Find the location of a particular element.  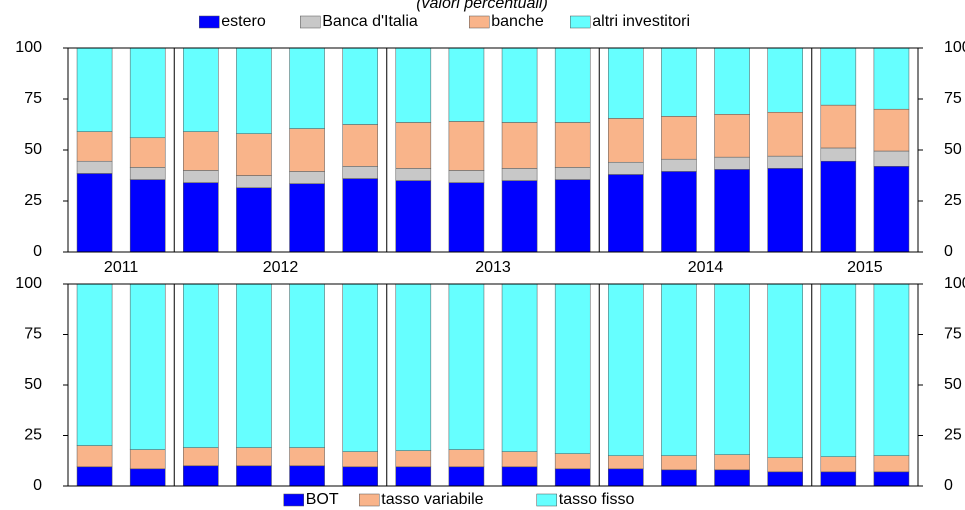

chart-subtitle: (valori percentuali) is located at coordinates (482, 6).